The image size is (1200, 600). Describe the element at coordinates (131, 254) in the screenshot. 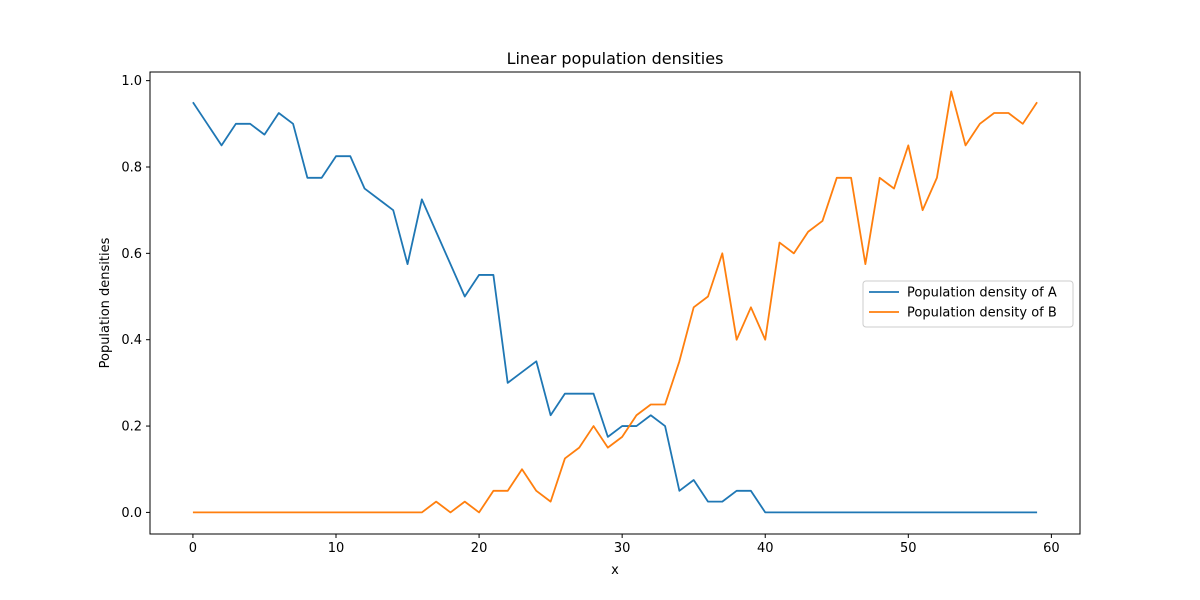

I see `y-tick-label: 0.6` at that location.